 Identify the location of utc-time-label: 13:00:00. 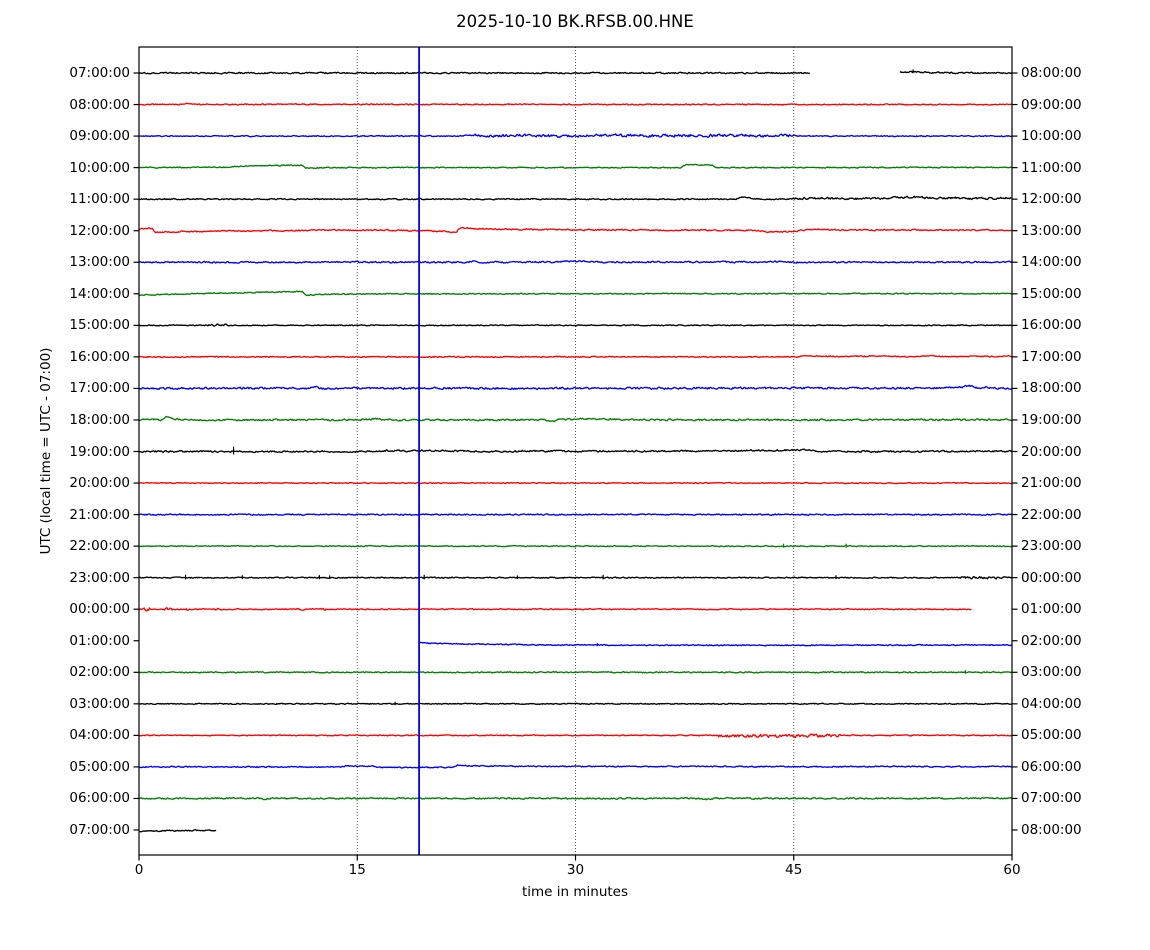
(99, 262).